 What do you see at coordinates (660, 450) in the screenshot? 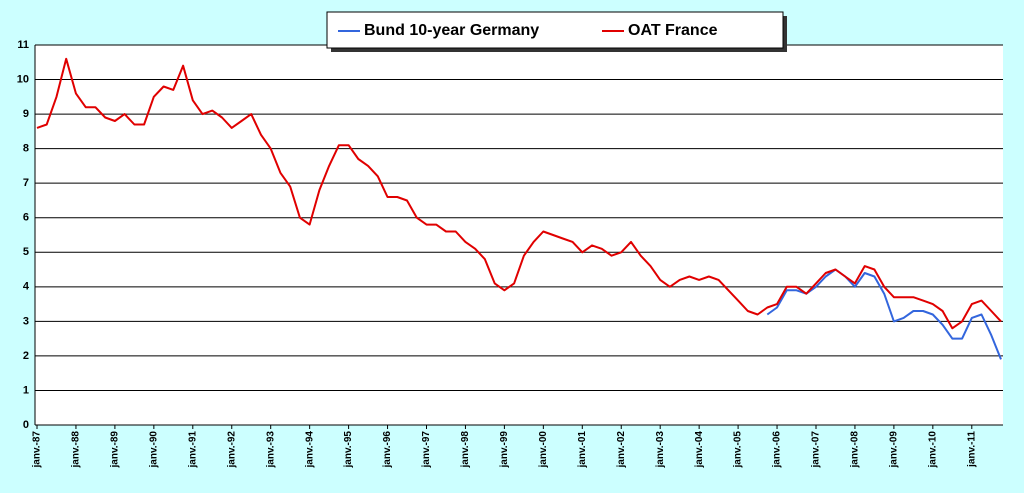
I see `x-tick-label: janv.-03` at bounding box center [660, 450].